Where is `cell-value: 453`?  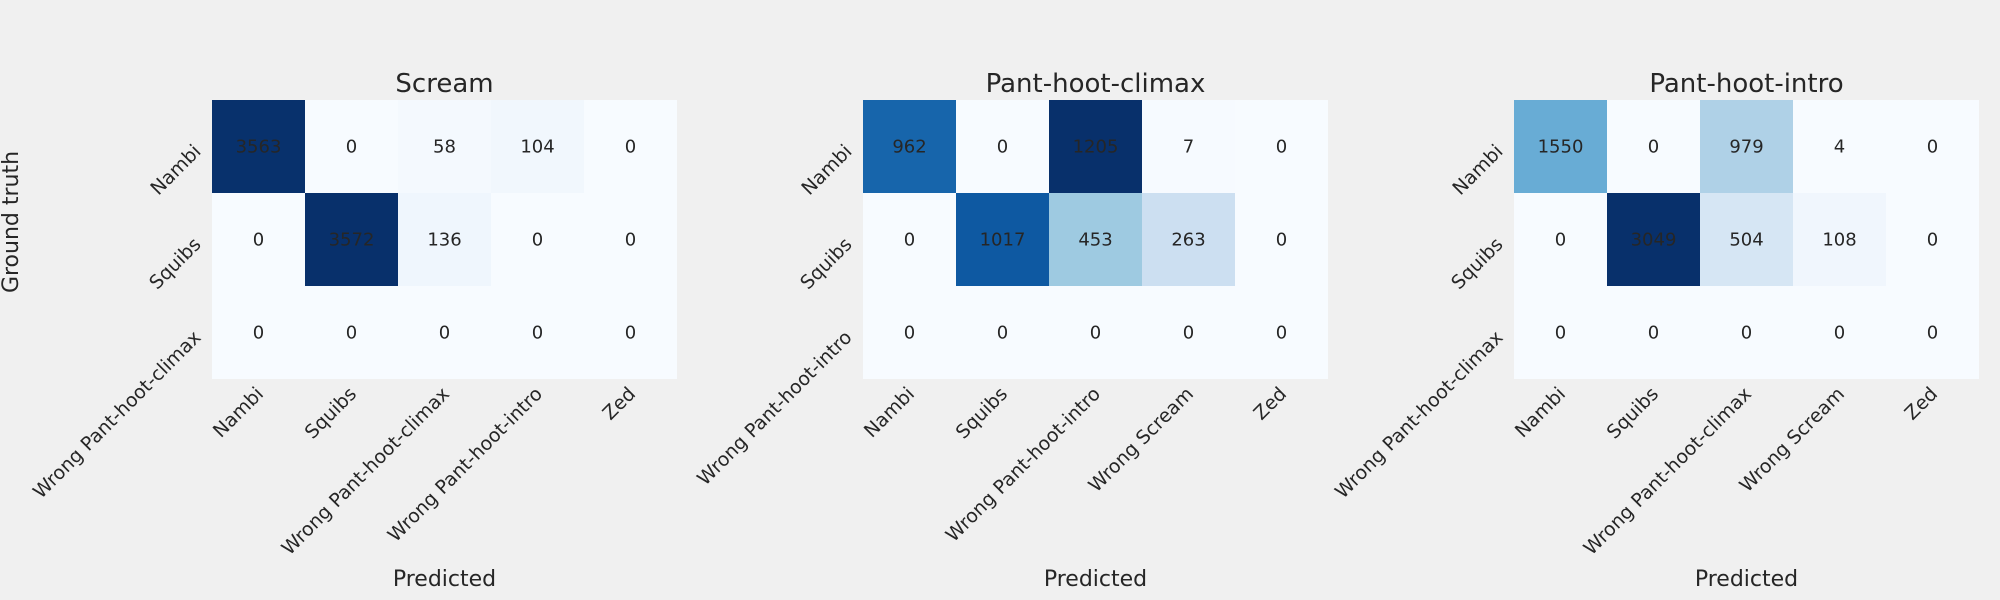
cell-value: 453 is located at coordinates (1095, 240).